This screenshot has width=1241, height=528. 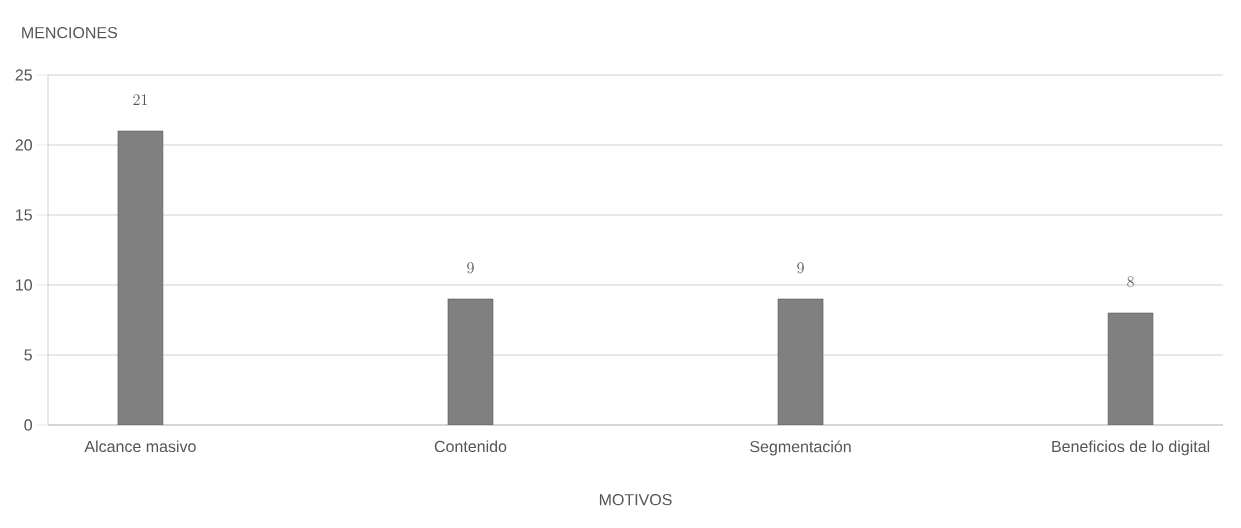 I want to click on x-tick-label: Alcance masivo, so click(x=140, y=446).